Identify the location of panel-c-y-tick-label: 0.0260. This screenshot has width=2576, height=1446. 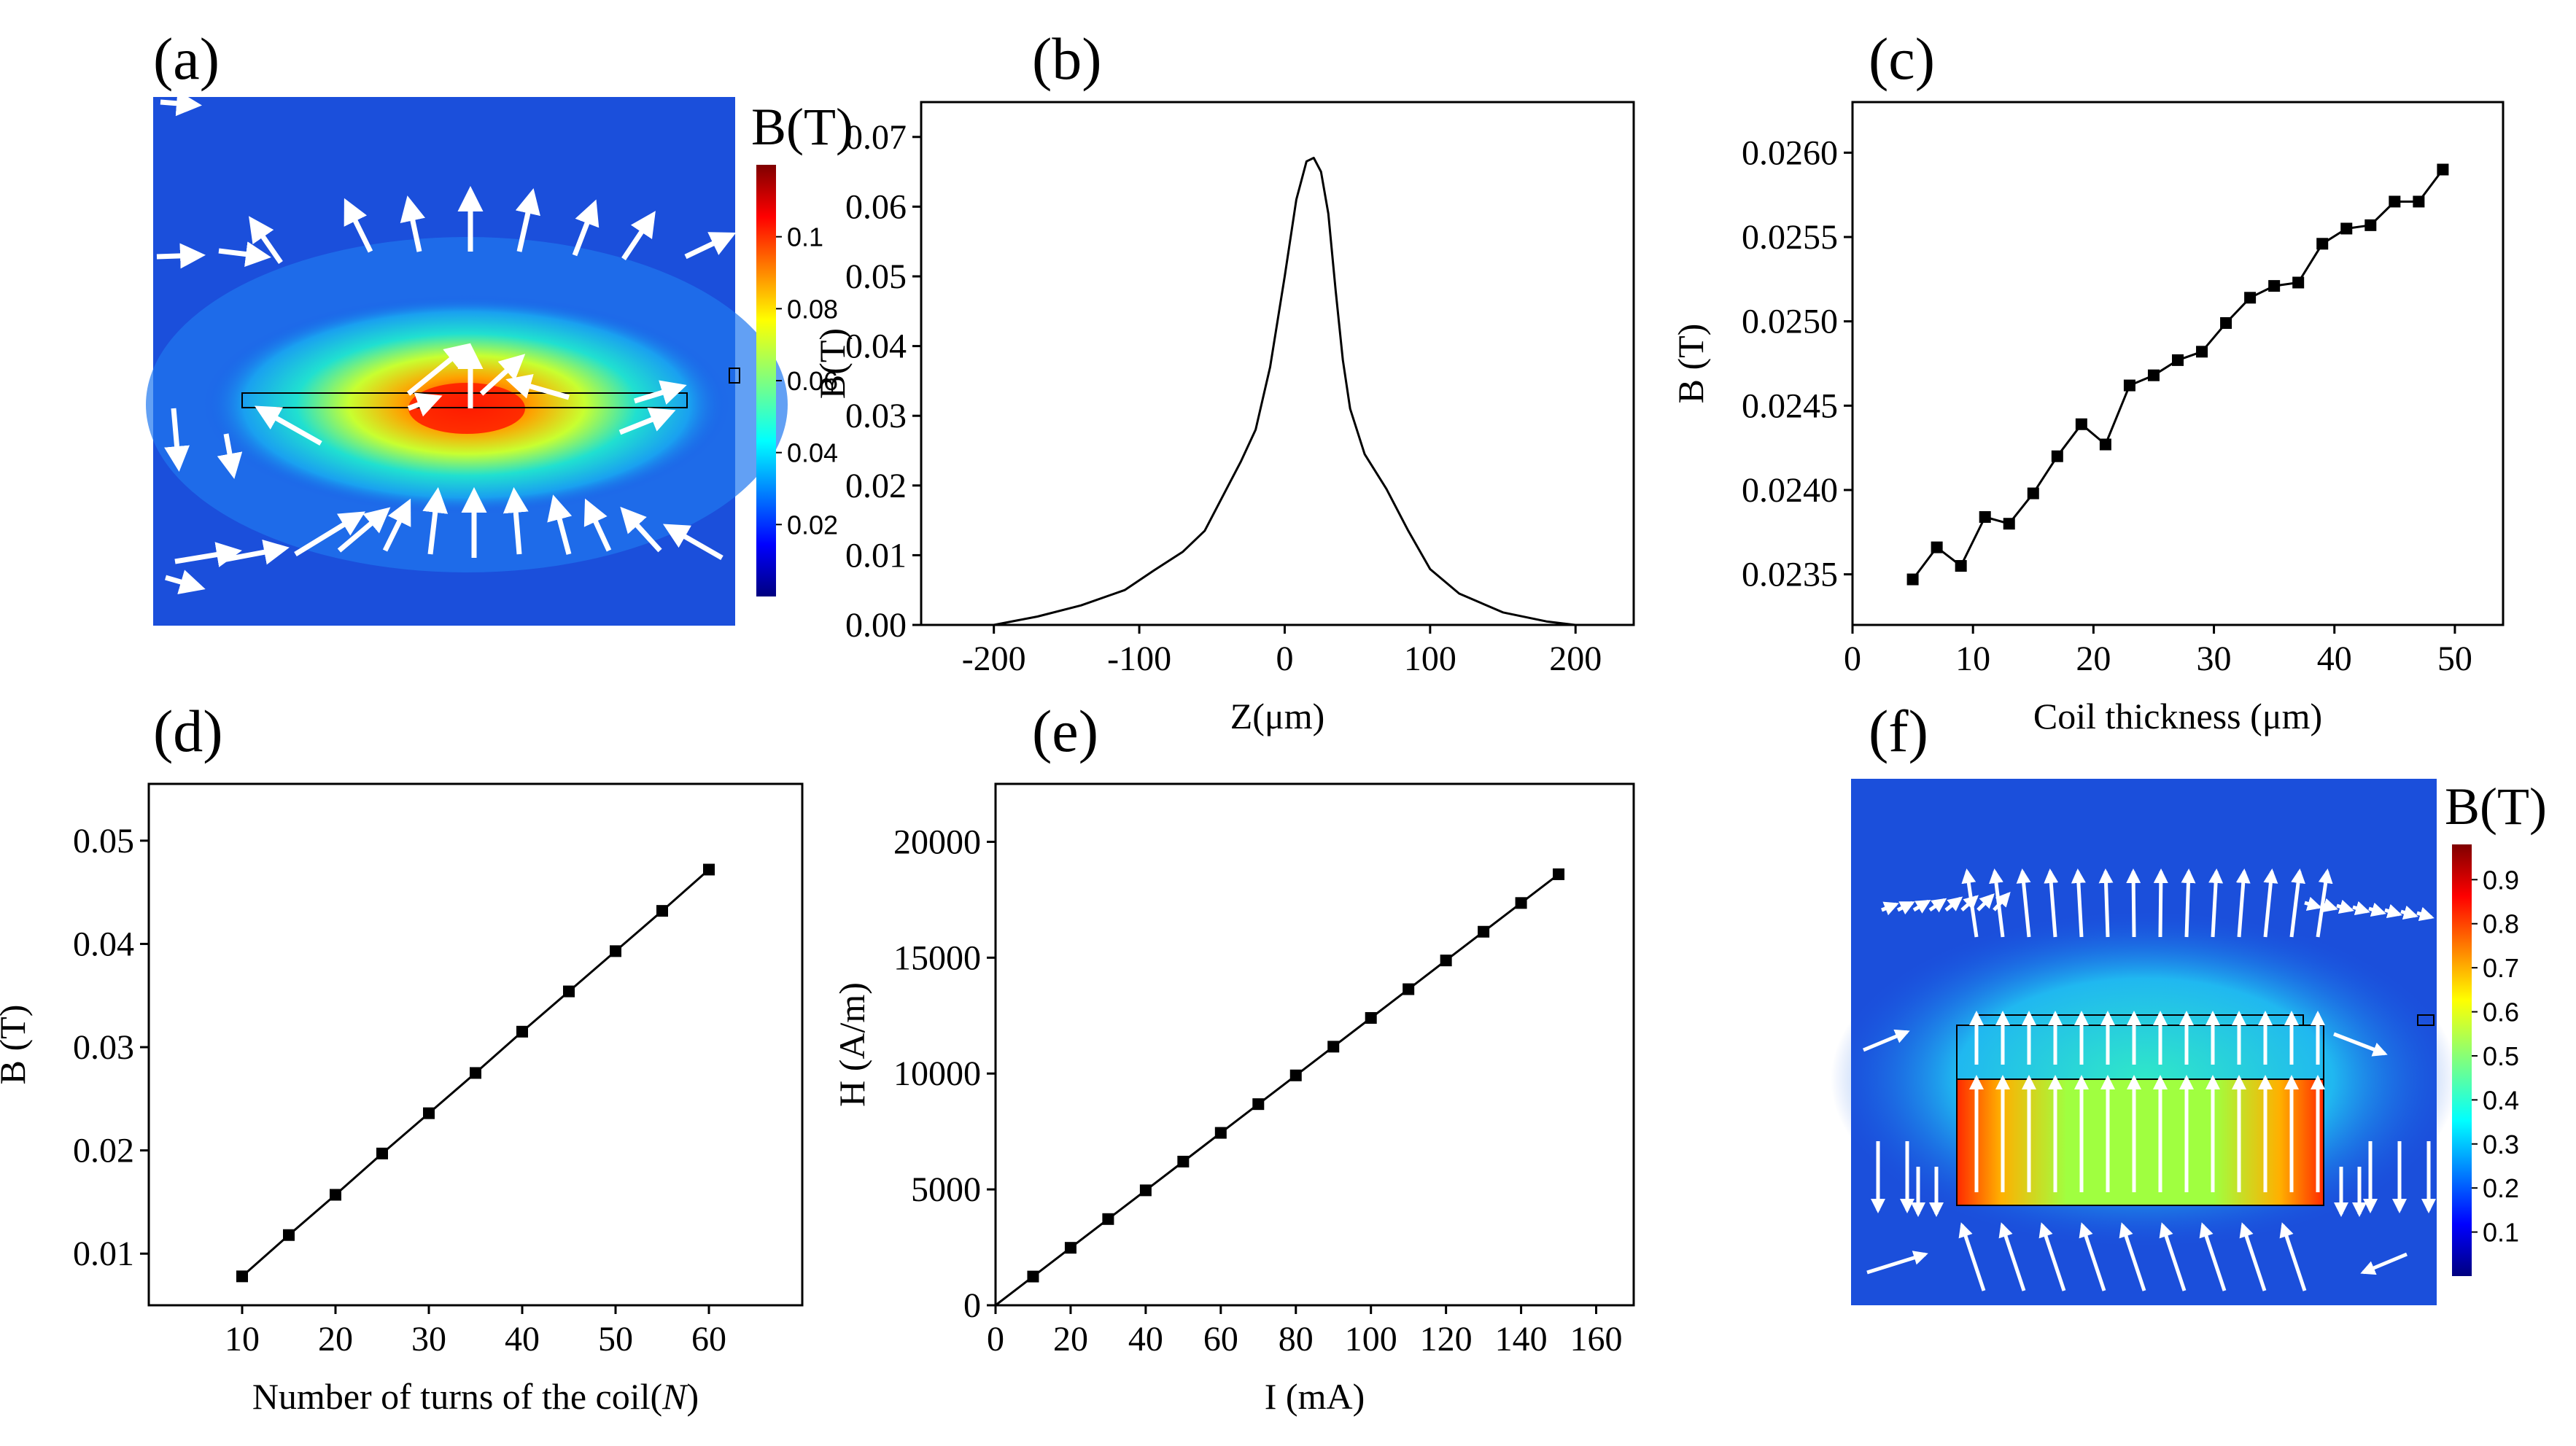
(1790, 153).